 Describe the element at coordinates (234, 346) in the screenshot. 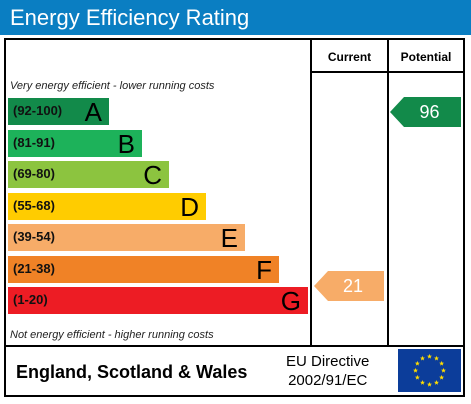

I see `footer-divider` at that location.